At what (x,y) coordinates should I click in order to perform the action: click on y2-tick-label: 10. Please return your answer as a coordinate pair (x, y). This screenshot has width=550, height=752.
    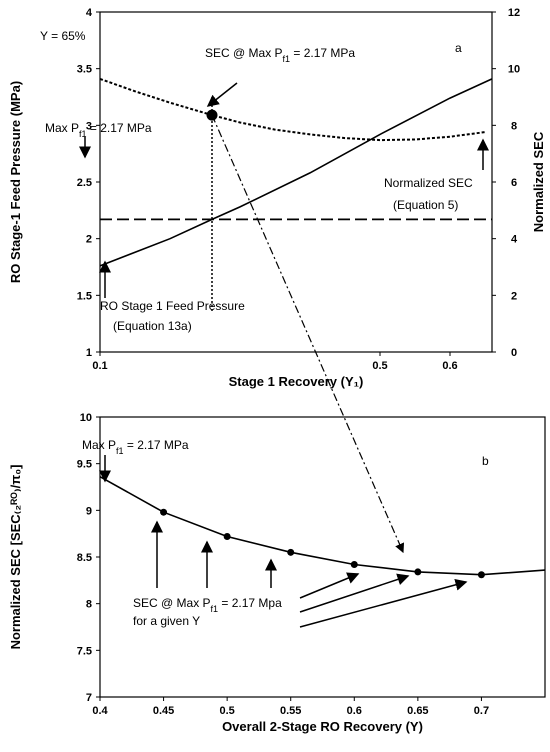
    Looking at the image, I should click on (514, 70).